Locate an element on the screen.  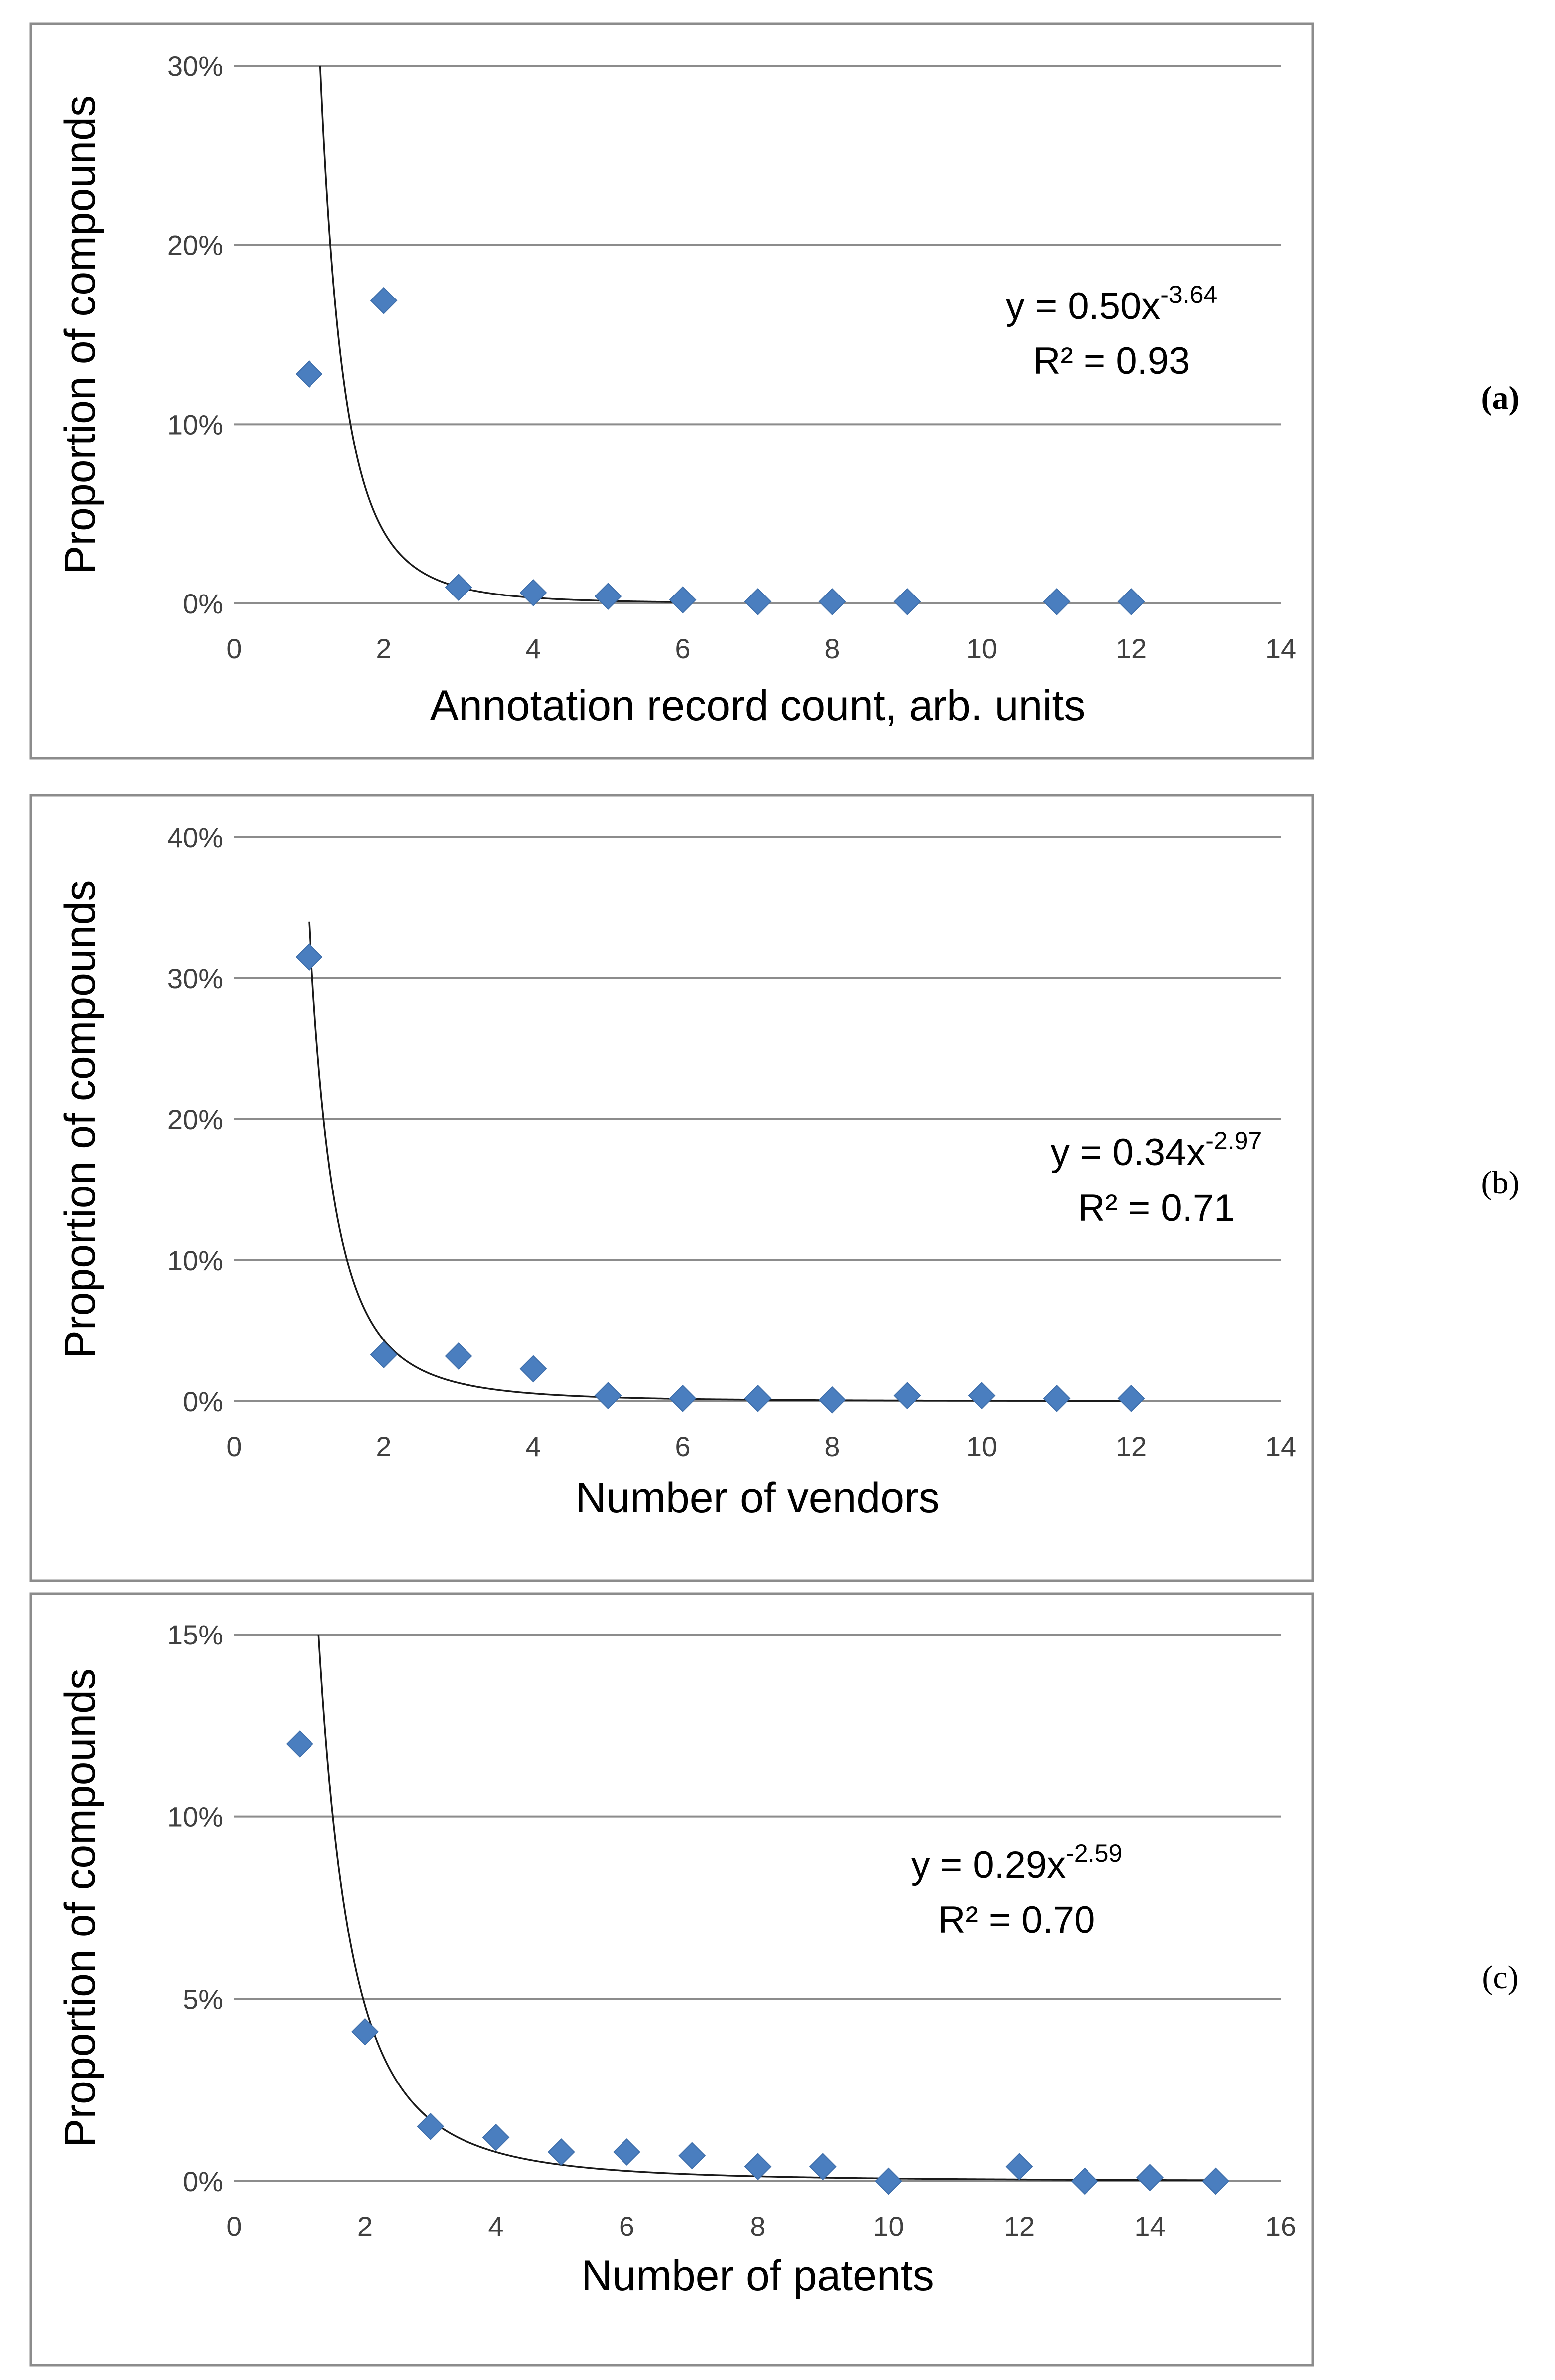
x-axis-label: Number of patents is located at coordinates (757, 2276).